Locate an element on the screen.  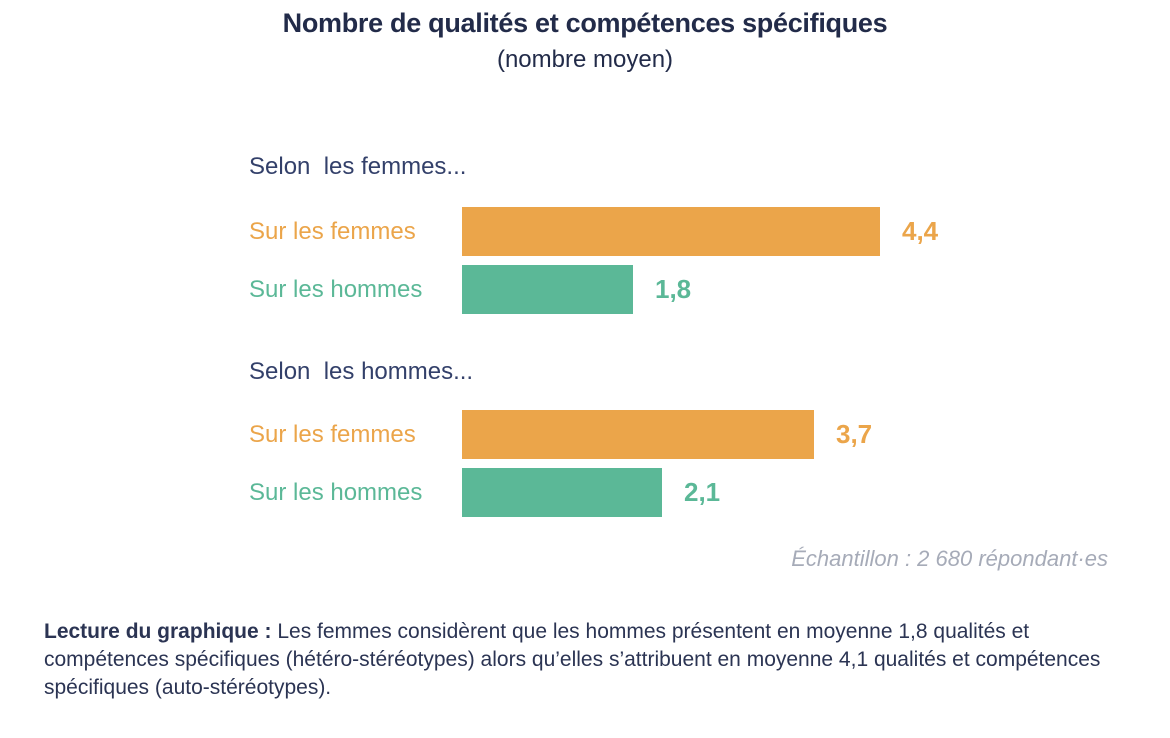
sample-note: Échantillon : 2 680 répondant·es is located at coordinates (949, 558).